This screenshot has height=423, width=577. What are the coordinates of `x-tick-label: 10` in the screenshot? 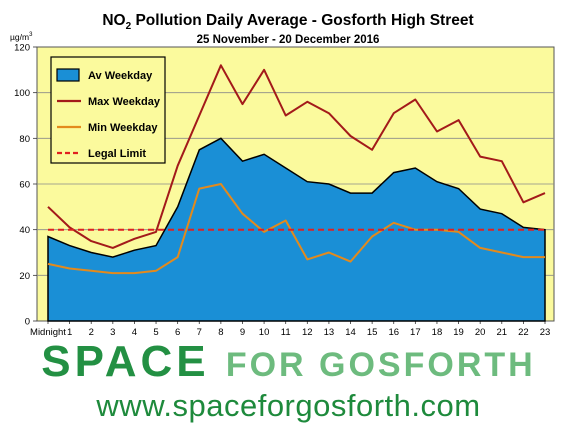 It's located at (264, 332).